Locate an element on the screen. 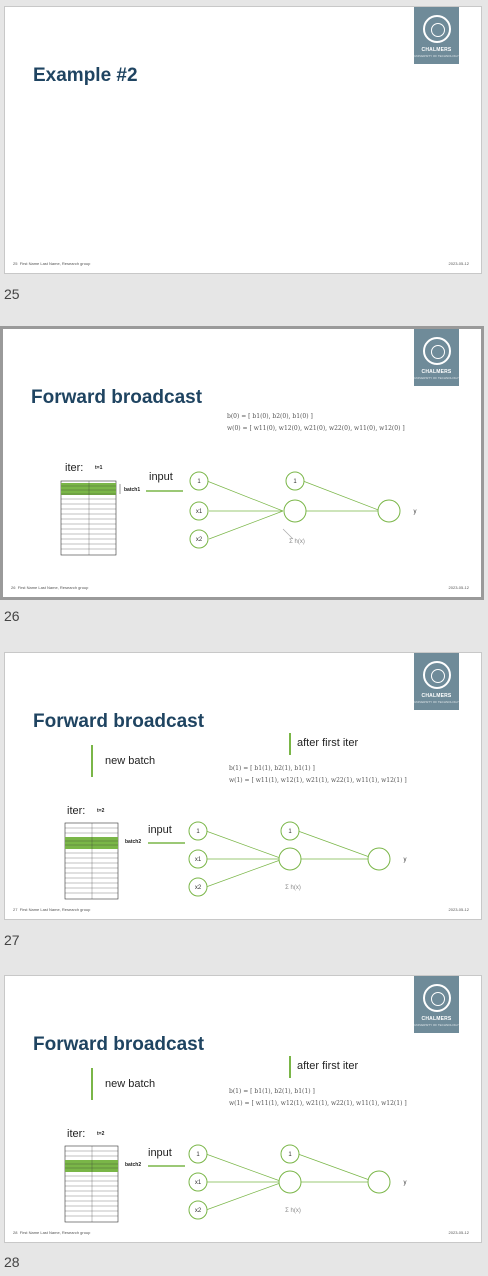 The image size is (488, 1276). slide-number: 25 is located at coordinates (12, 294).